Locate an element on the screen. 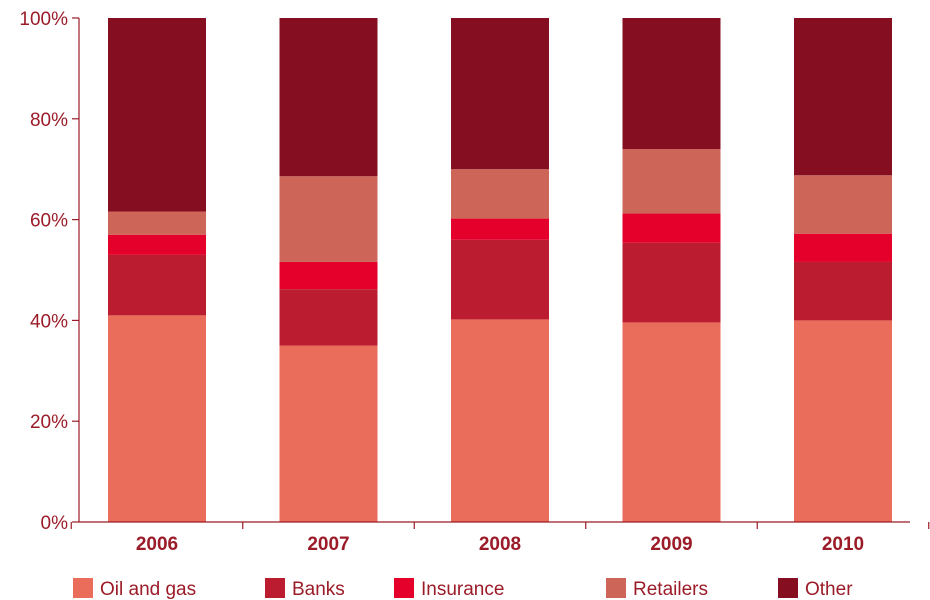 The height and width of the screenshot is (600, 930). legend-item-banks: Banks is located at coordinates (305, 589).